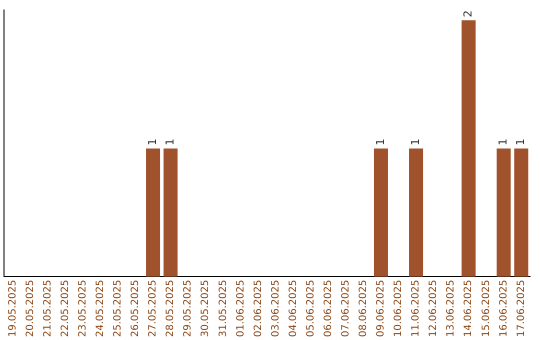  What do you see at coordinates (293, 309) in the screenshot?
I see `x-tick-label: 04.06.2025` at bounding box center [293, 309].